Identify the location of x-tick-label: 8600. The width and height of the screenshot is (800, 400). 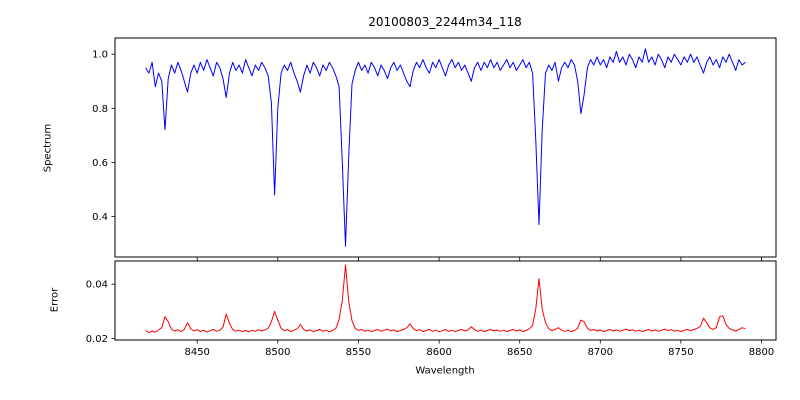
(438, 352).